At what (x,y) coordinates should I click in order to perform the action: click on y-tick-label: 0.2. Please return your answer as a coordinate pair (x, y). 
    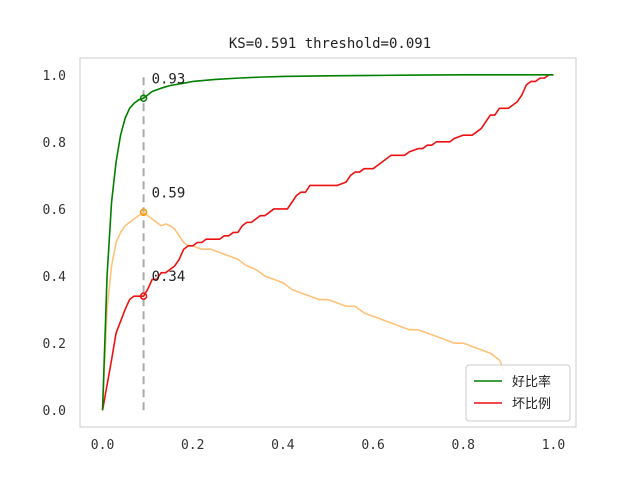
    Looking at the image, I should click on (54, 344).